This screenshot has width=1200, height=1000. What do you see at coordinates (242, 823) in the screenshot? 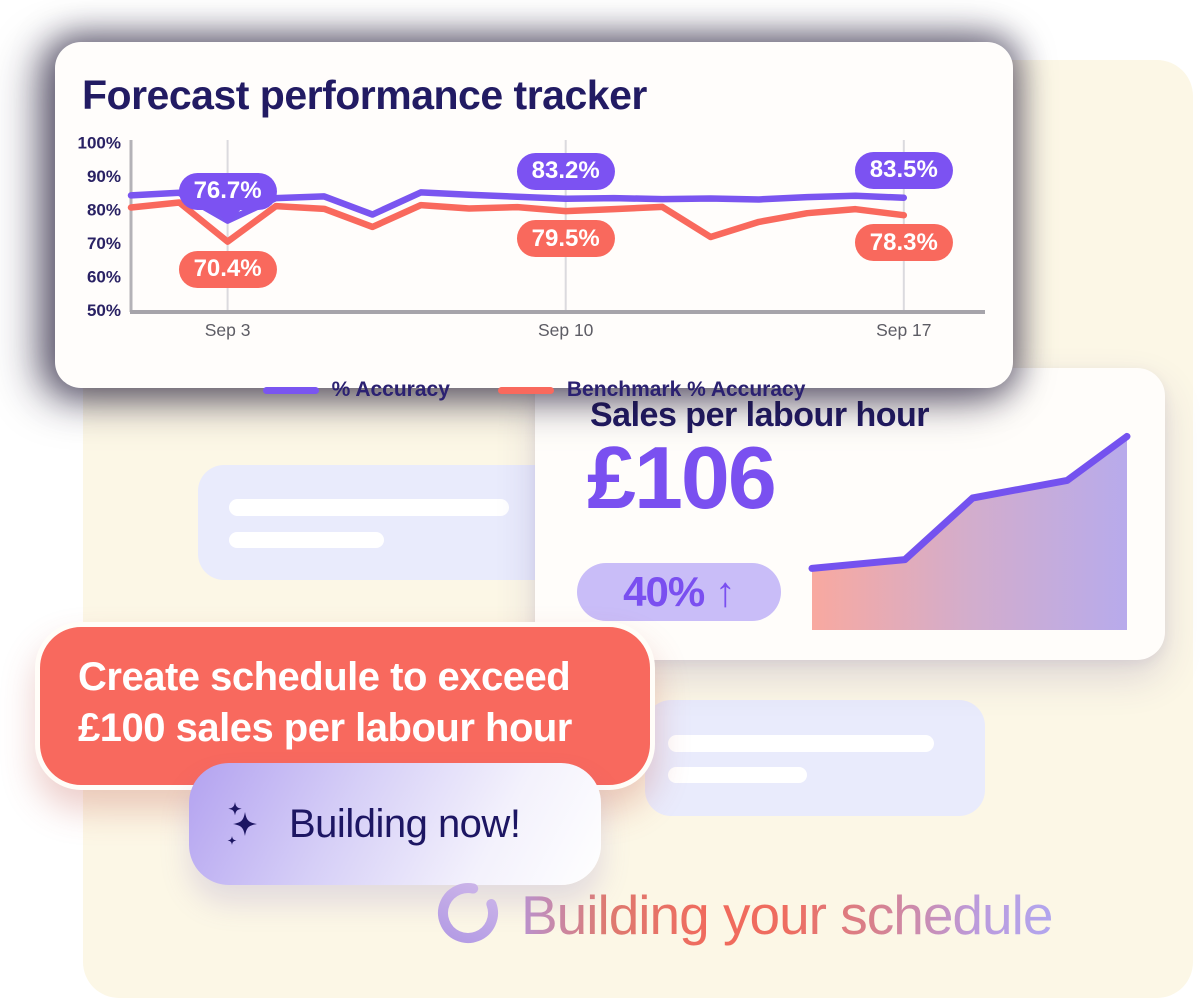
I see `sparkles-icon` at bounding box center [242, 823].